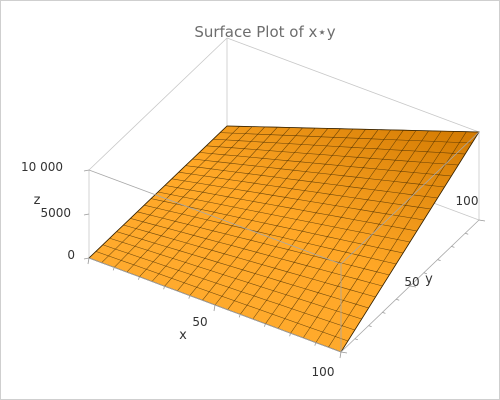 The width and height of the screenshot is (500, 400). Describe the element at coordinates (323, 372) in the screenshot. I see `x-tick-label-100: 100` at that location.